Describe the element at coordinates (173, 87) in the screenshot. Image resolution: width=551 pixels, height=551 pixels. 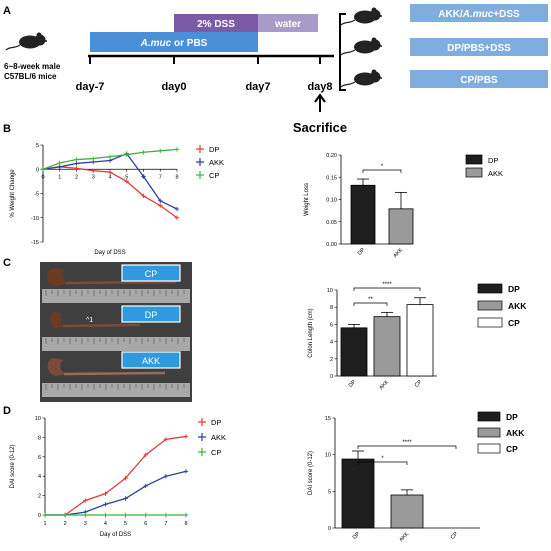
I see `day-label: day0` at that location.